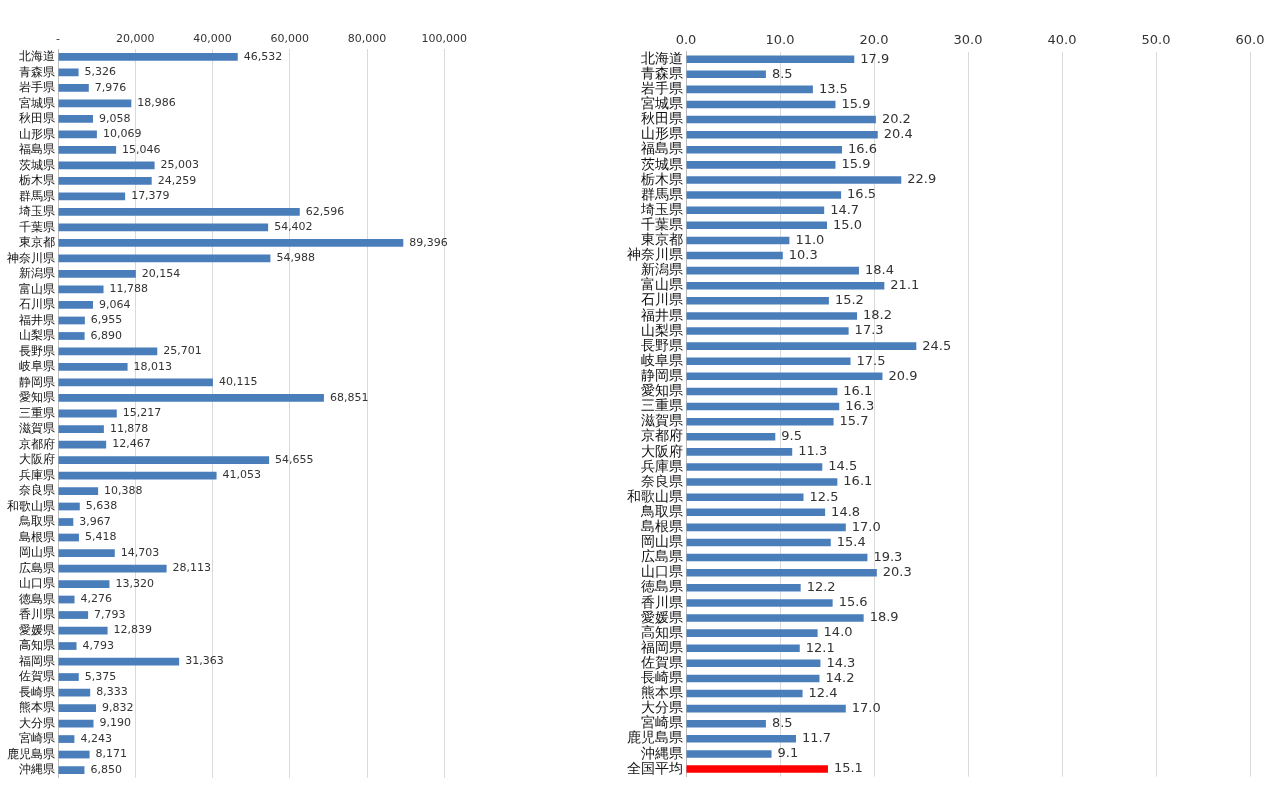 This screenshot has width=1270, height=788. Describe the element at coordinates (1156, 40) in the screenshot. I see `x-tick-label: 50.0` at that location.